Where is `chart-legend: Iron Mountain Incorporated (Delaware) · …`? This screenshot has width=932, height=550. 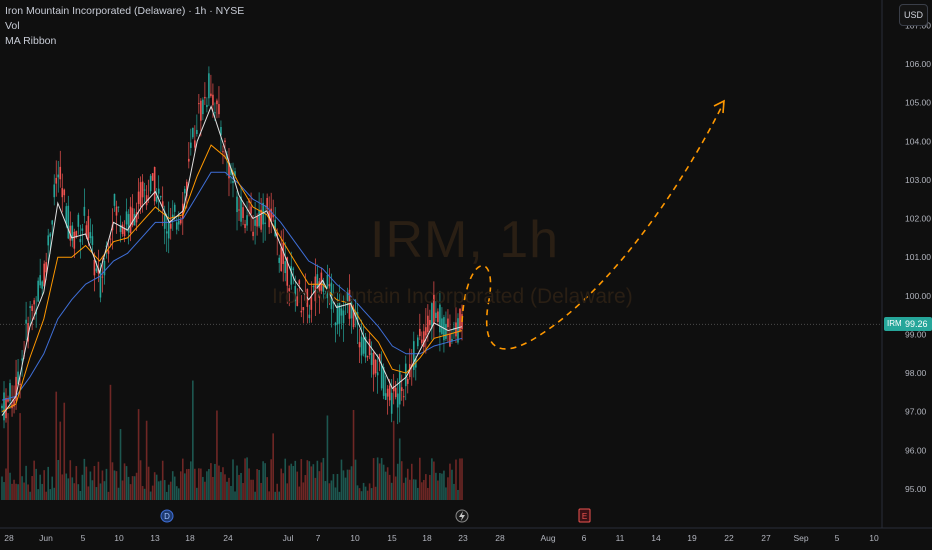 chart-legend: Iron Mountain Incorporated (Delaware) · … is located at coordinates (124, 26).